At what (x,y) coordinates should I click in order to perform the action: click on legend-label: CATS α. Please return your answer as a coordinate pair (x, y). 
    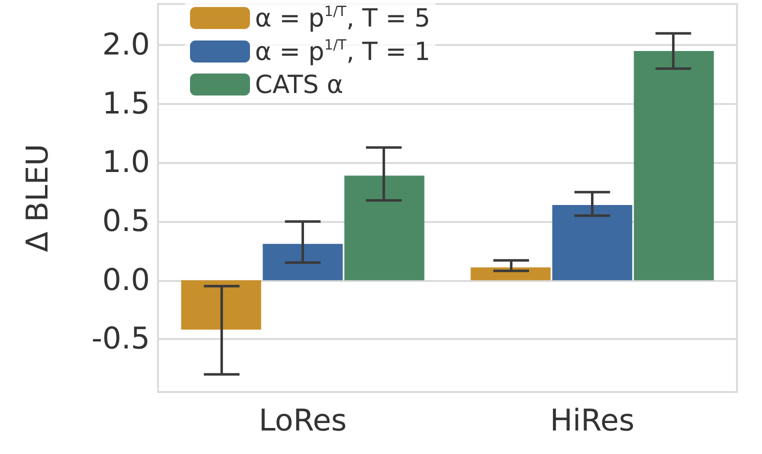
    Looking at the image, I should click on (299, 84).